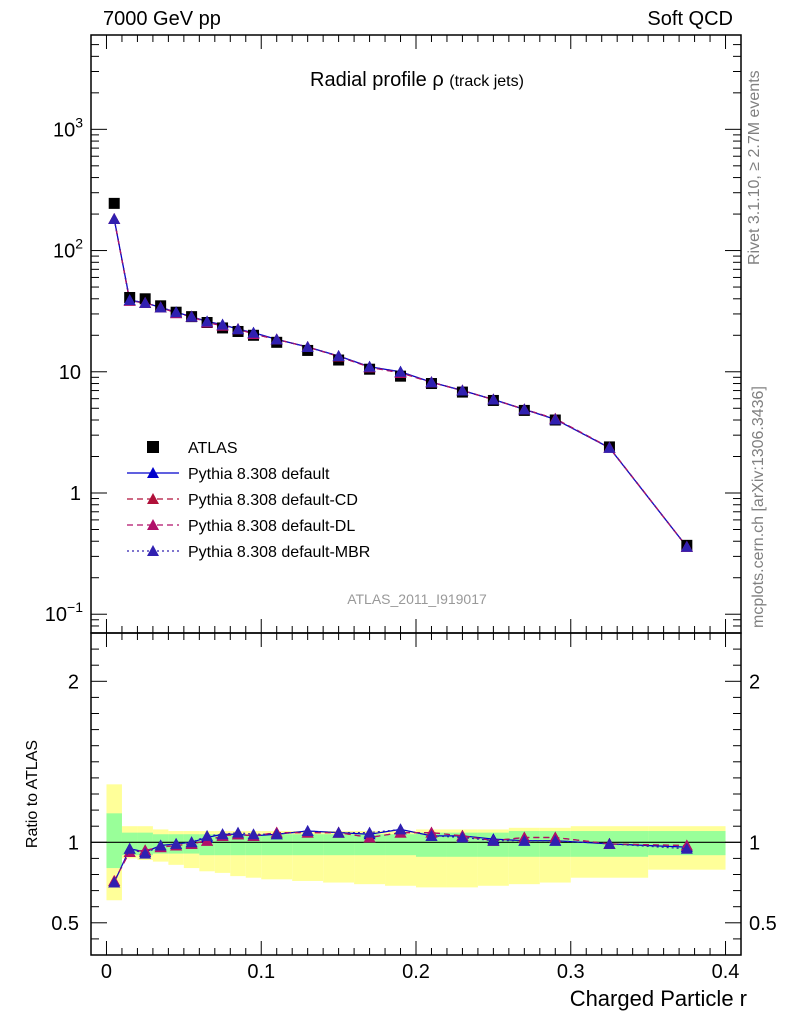  I want to click on header-left-label: 7000 GeV pp, so click(162, 19).